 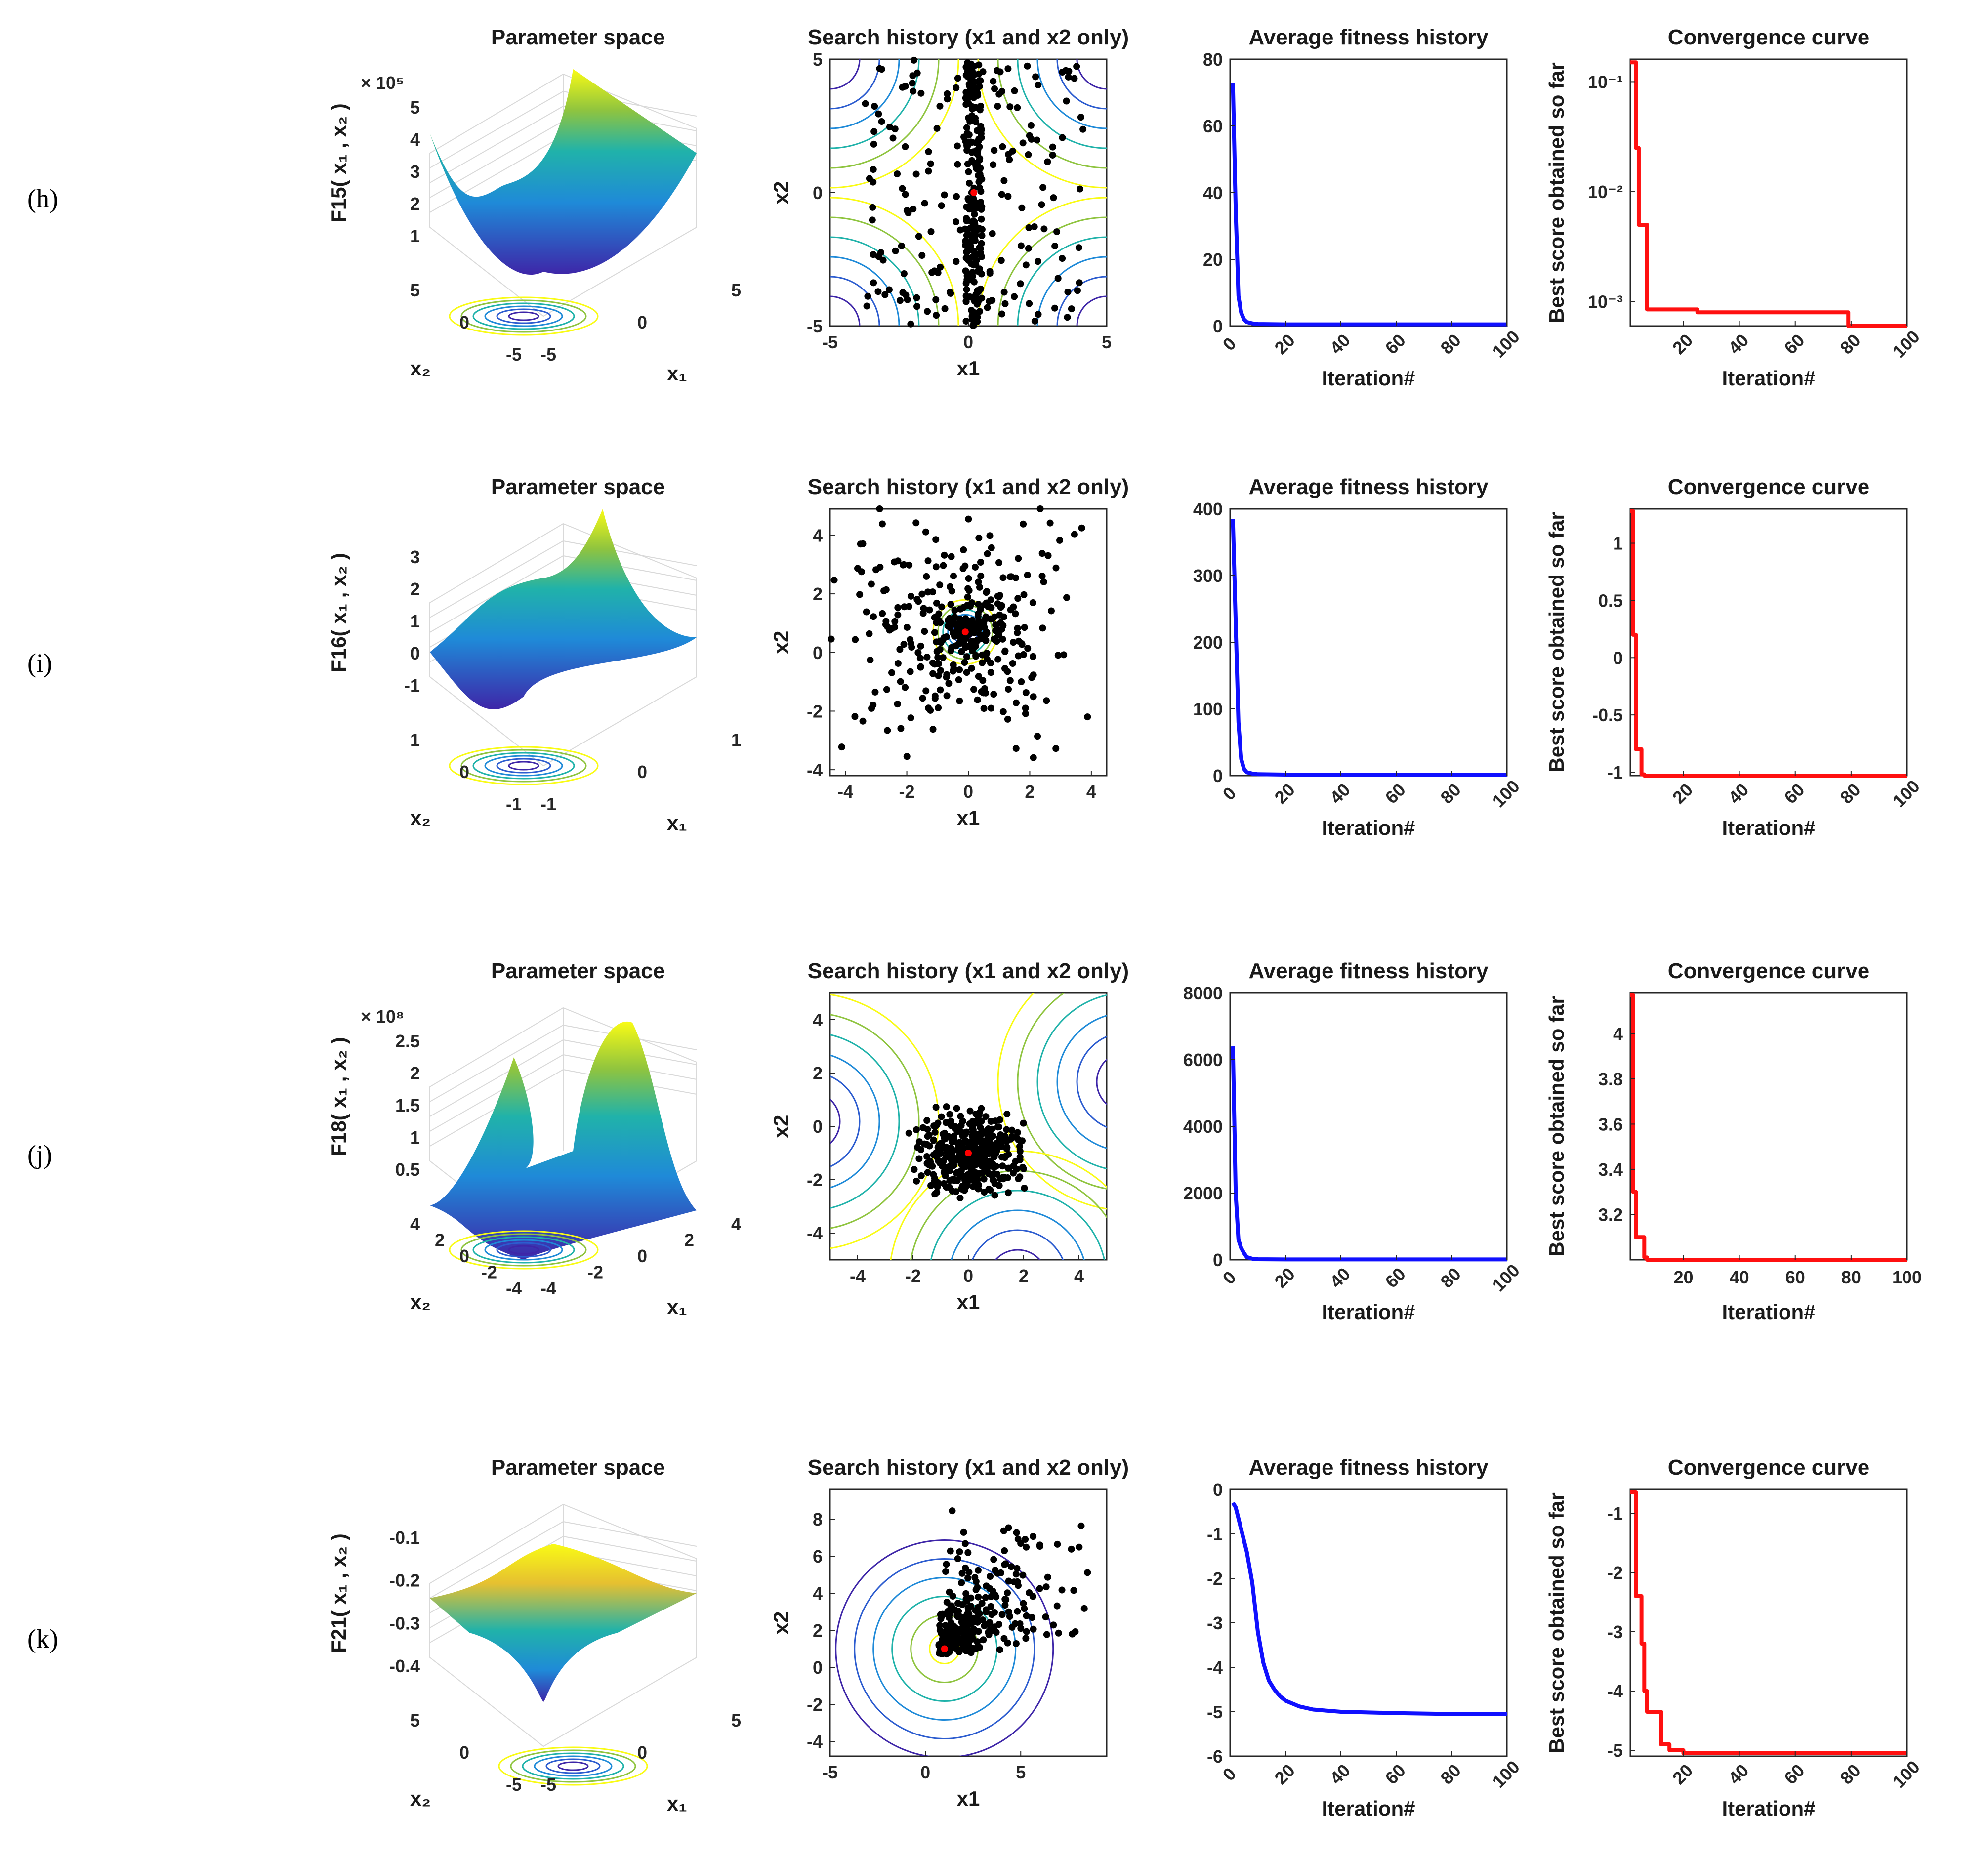 I want to click on z-tick-label: -0.2, so click(x=404, y=1580).